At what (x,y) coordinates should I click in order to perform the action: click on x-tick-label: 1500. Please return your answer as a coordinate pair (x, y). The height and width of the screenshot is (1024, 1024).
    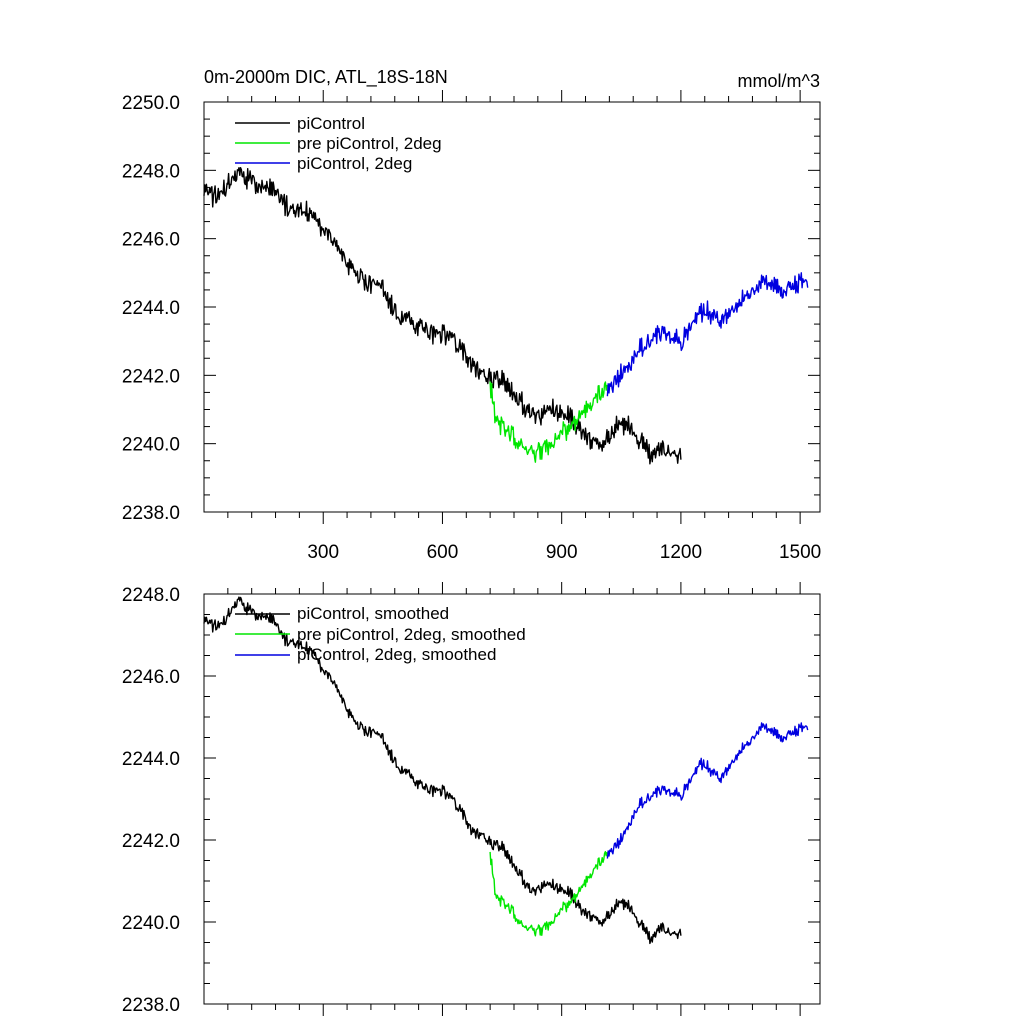
    Looking at the image, I should click on (800, 552).